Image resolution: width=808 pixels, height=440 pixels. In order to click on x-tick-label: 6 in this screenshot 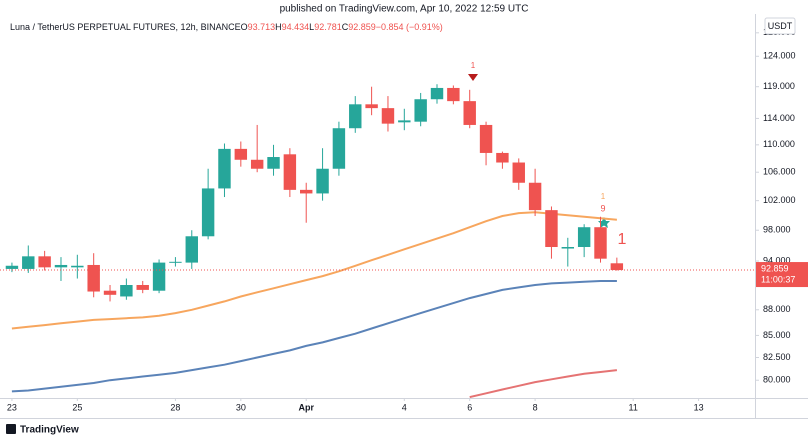, I will do `click(469, 407)`.